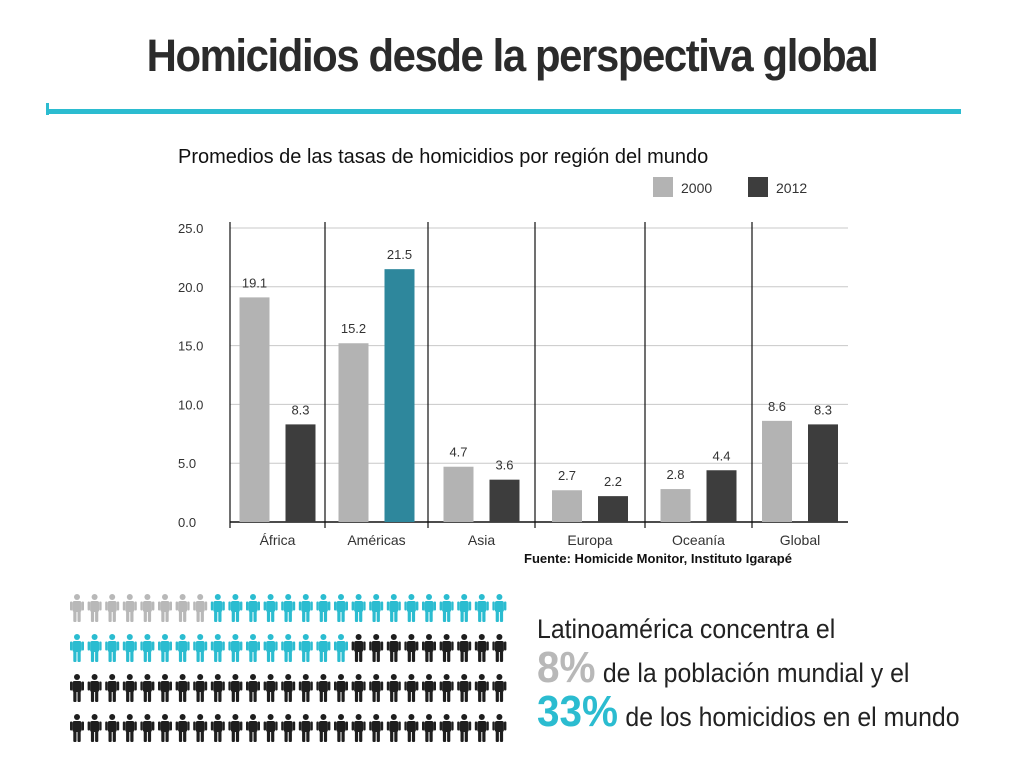 The height and width of the screenshot is (768, 1024). I want to click on caption-homicides-text: de los homicidios en el mundo, so click(792, 717).